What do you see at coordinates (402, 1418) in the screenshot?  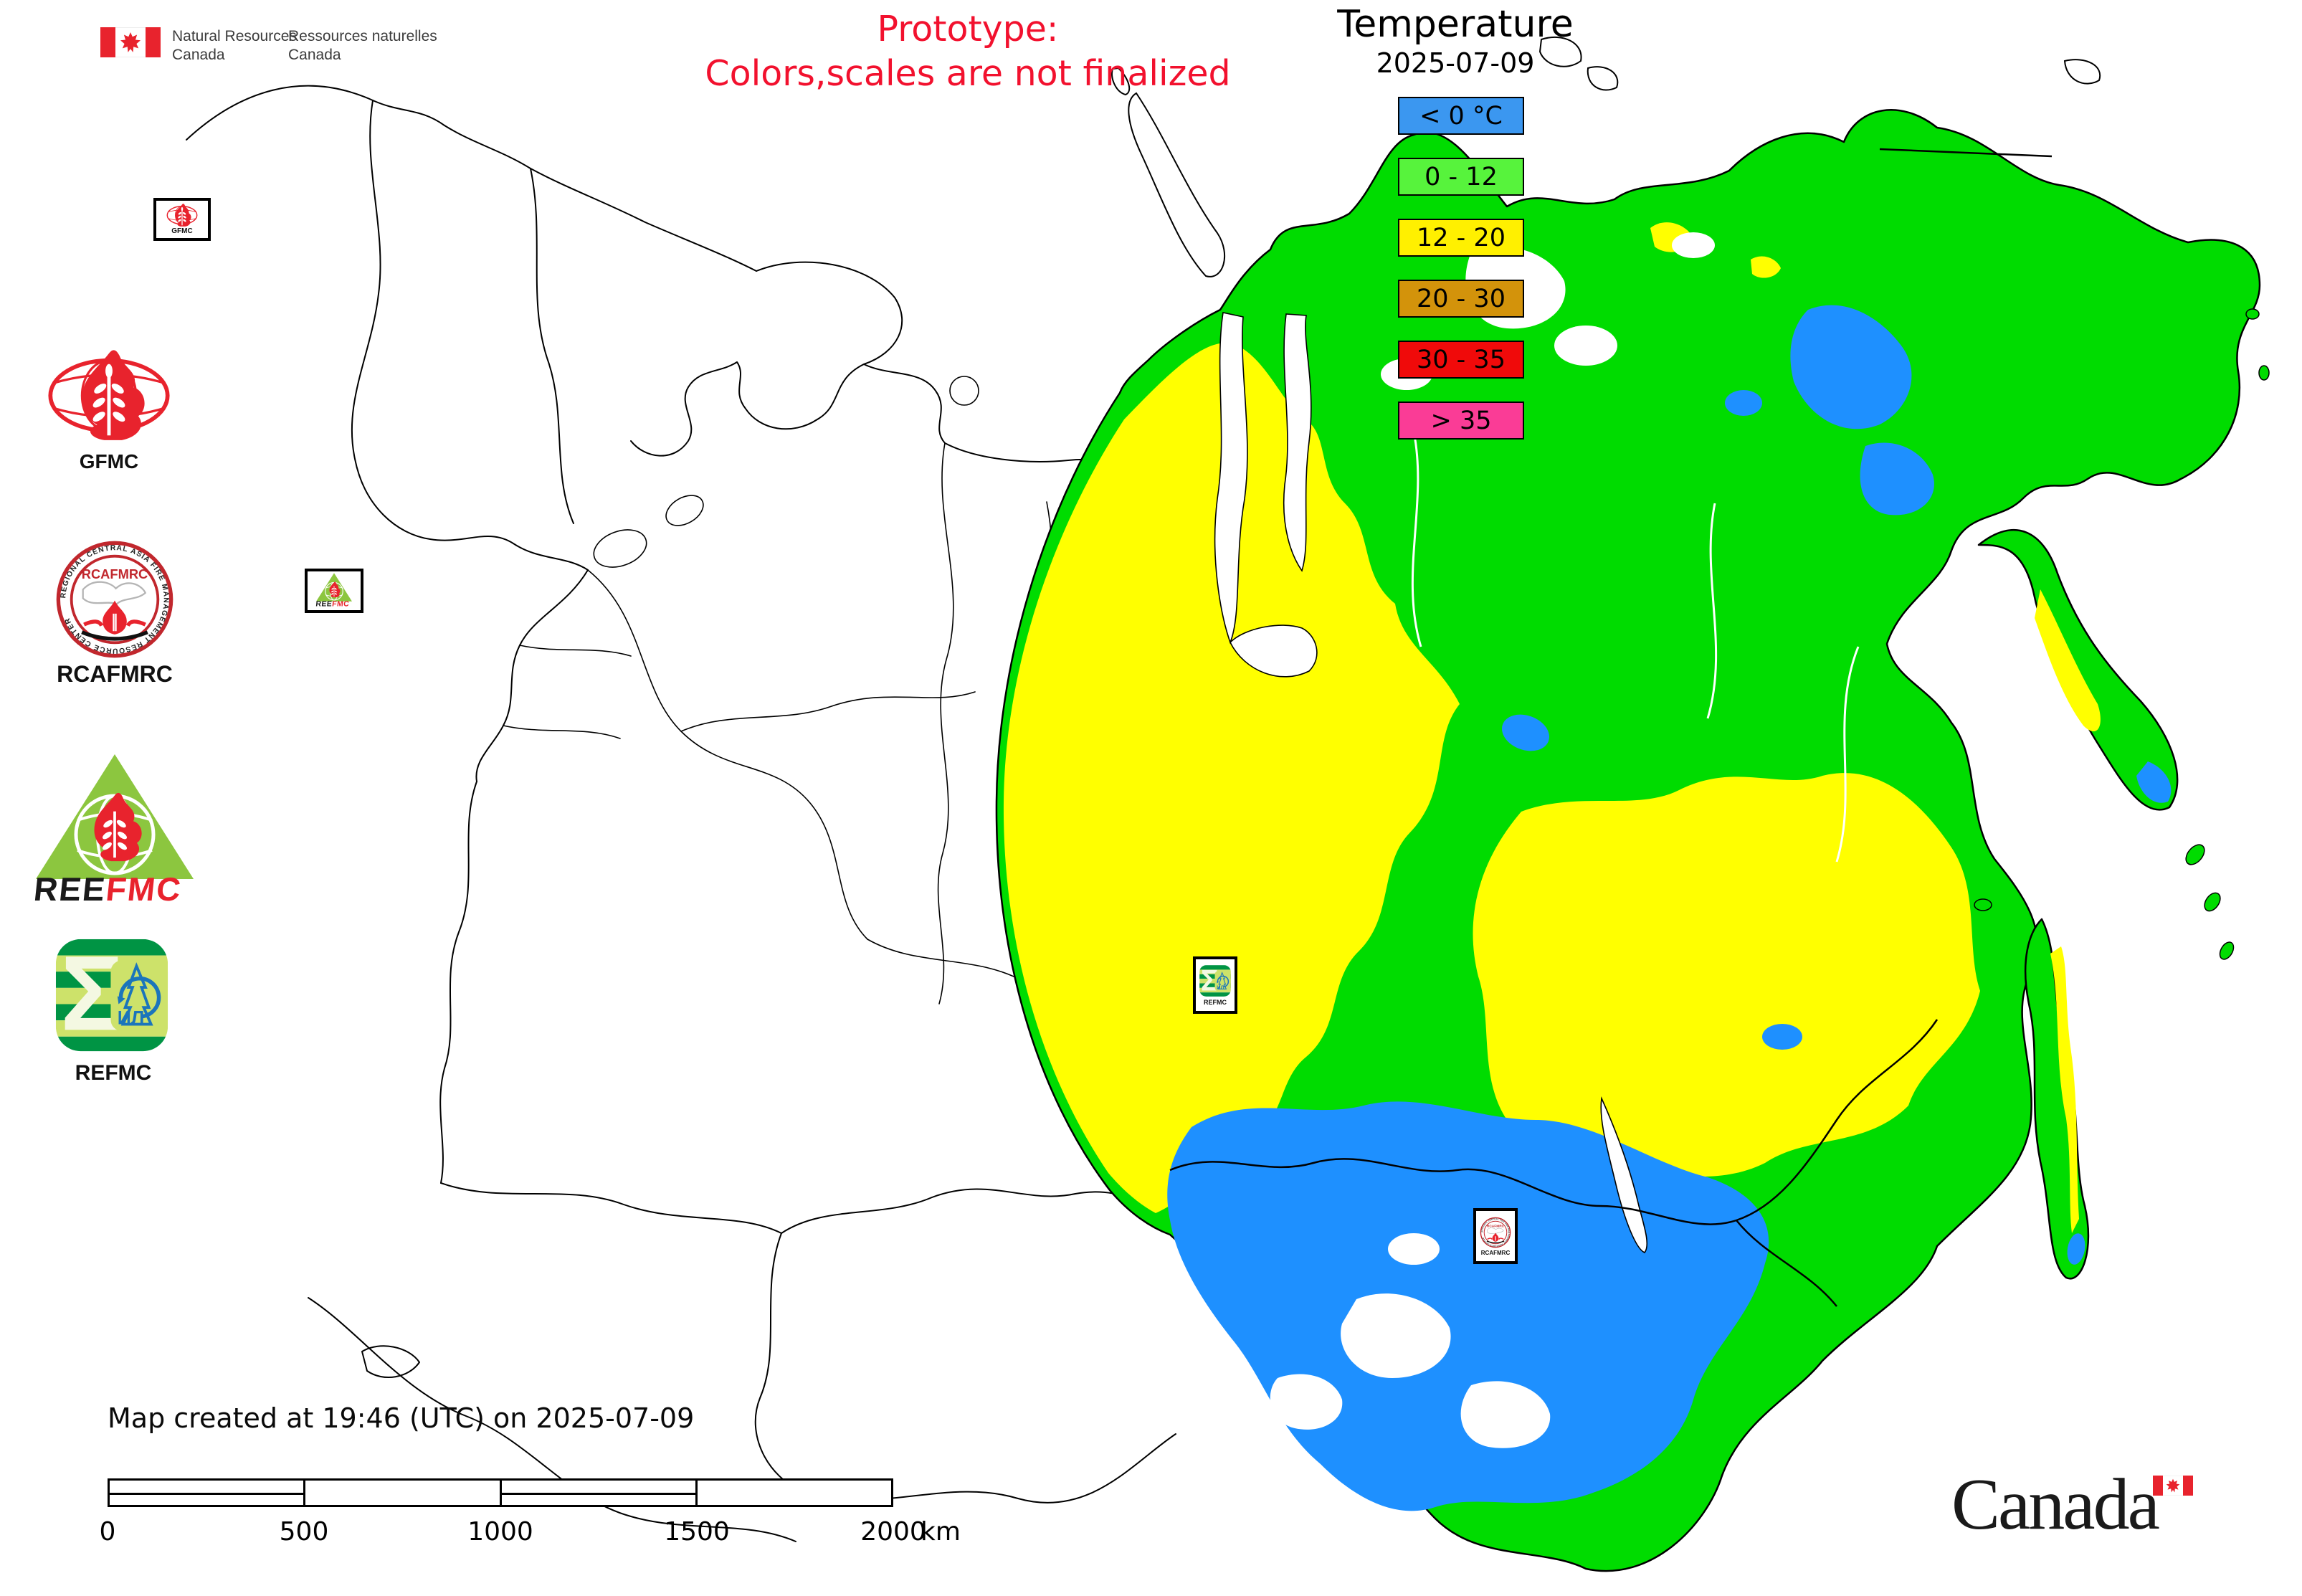 I see `map-created-text: Map created at 19:46 (UTC) on 2025-07-09` at bounding box center [402, 1418].